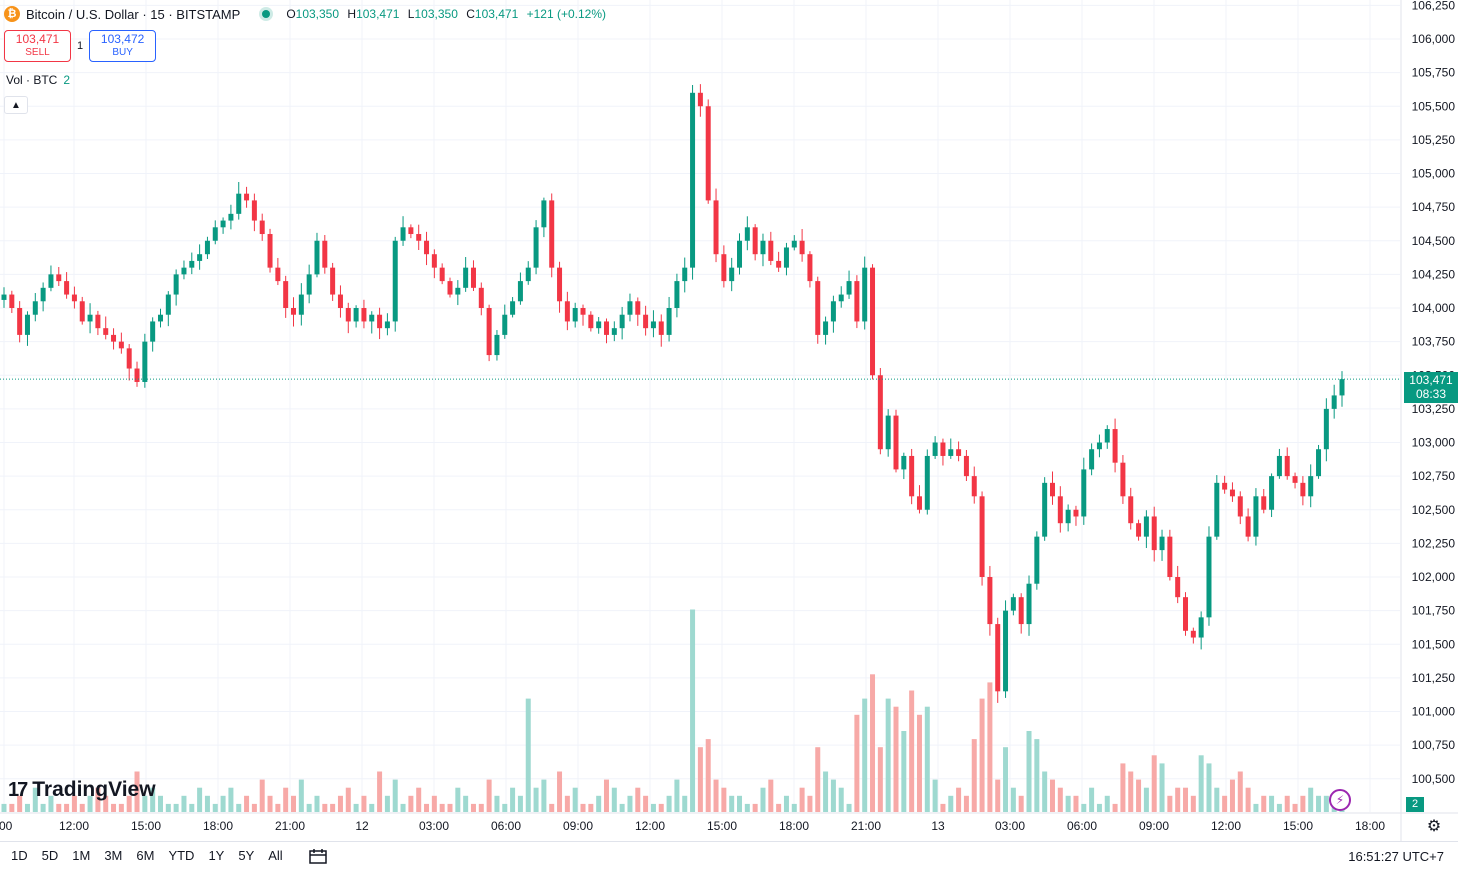 The image size is (1458, 869). What do you see at coordinates (123, 46) in the screenshot?
I see `buy-button: 103,472 BUY` at bounding box center [123, 46].